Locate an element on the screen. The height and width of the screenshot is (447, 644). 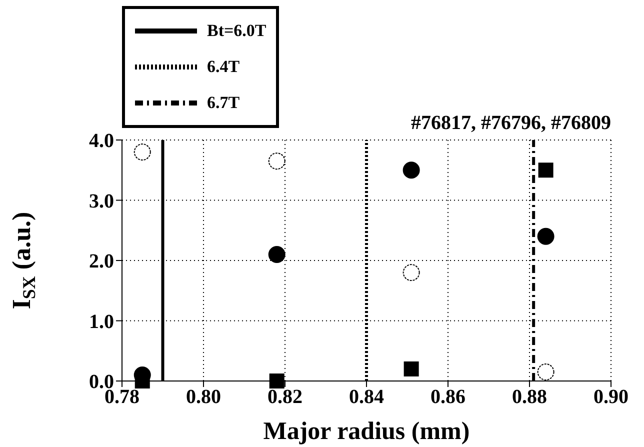
x-tick-label: 0.80 is located at coordinates (203, 397).